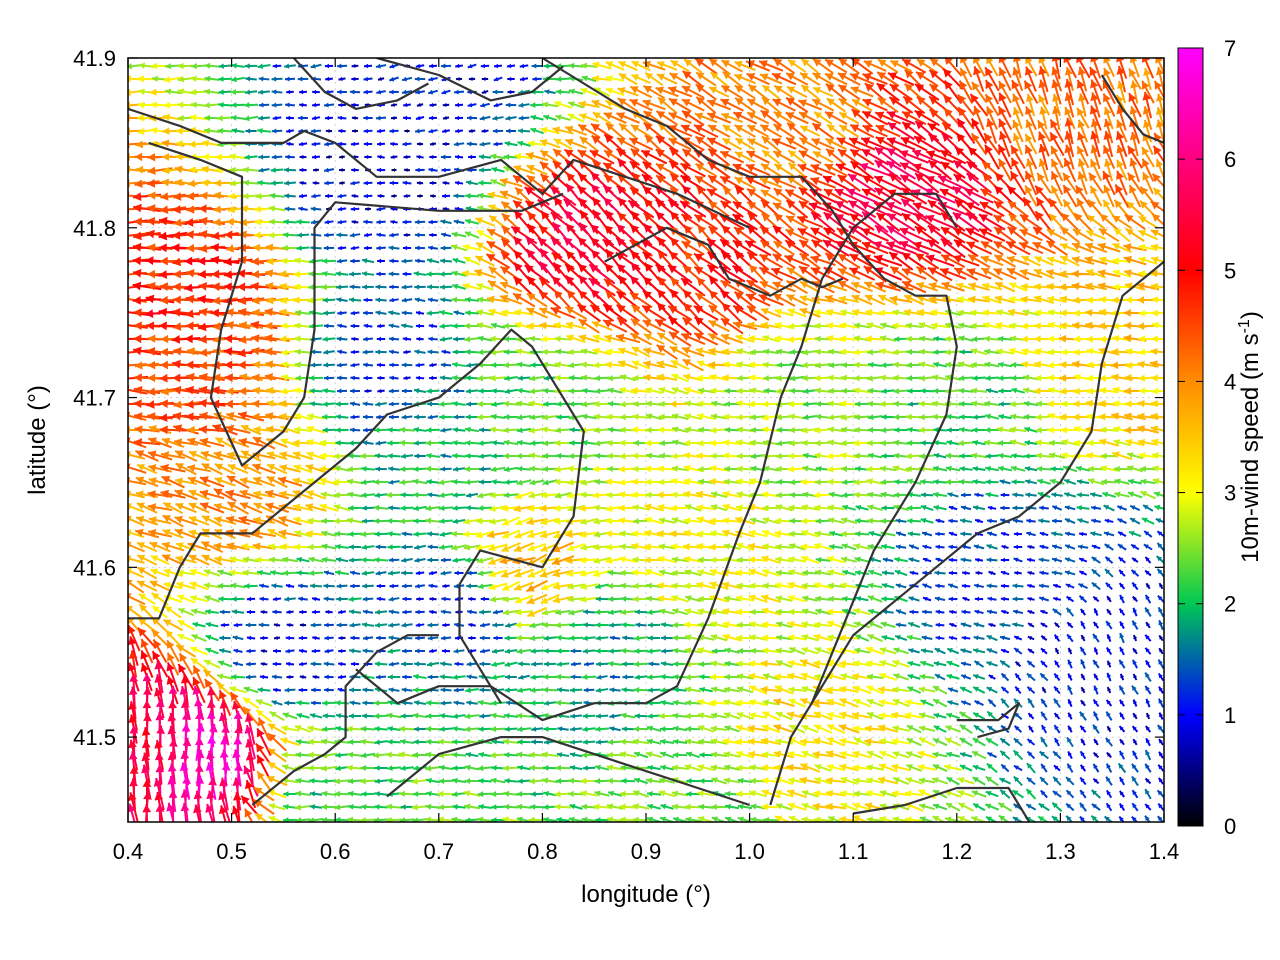 The height and width of the screenshot is (960, 1280). I want to click on x-tick-label: 1.4, so click(1164, 851).